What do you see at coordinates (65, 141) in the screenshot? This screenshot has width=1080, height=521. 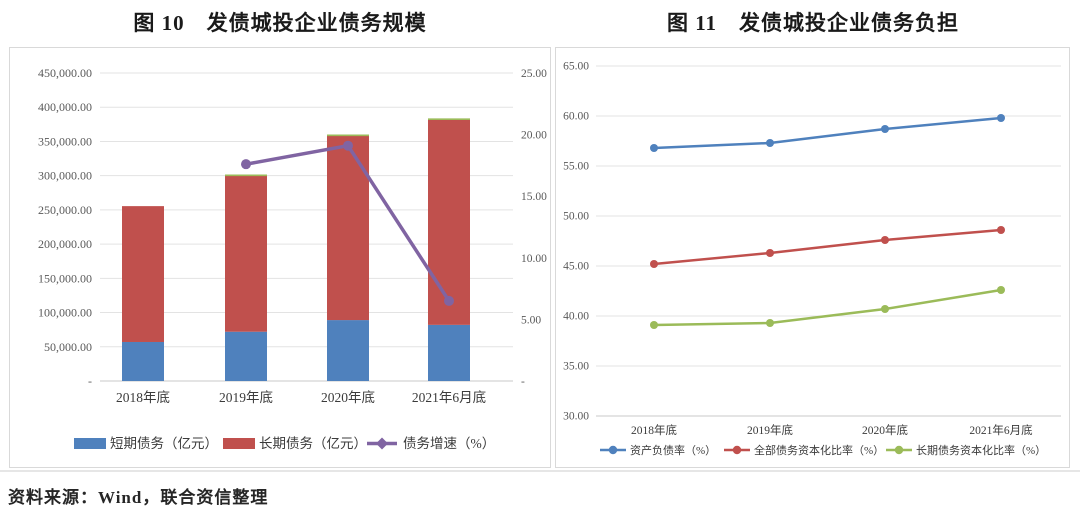 I see `y-axis-tick-label: 350,000.00` at bounding box center [65, 141].